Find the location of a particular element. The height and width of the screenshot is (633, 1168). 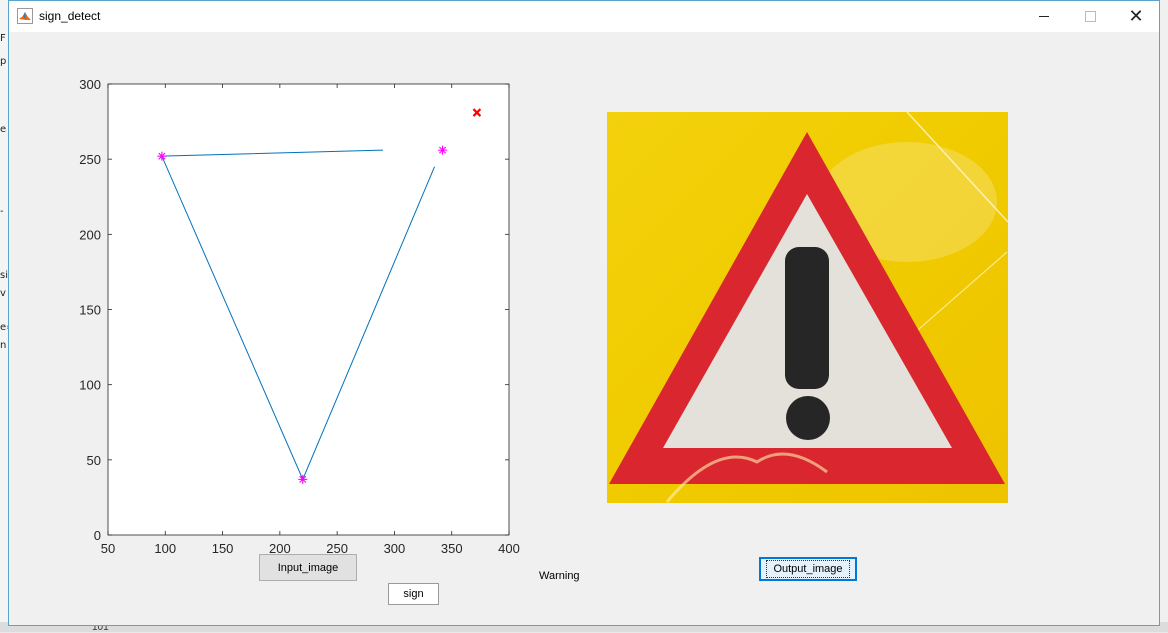

y-tick-label: 100 is located at coordinates (90, 385).